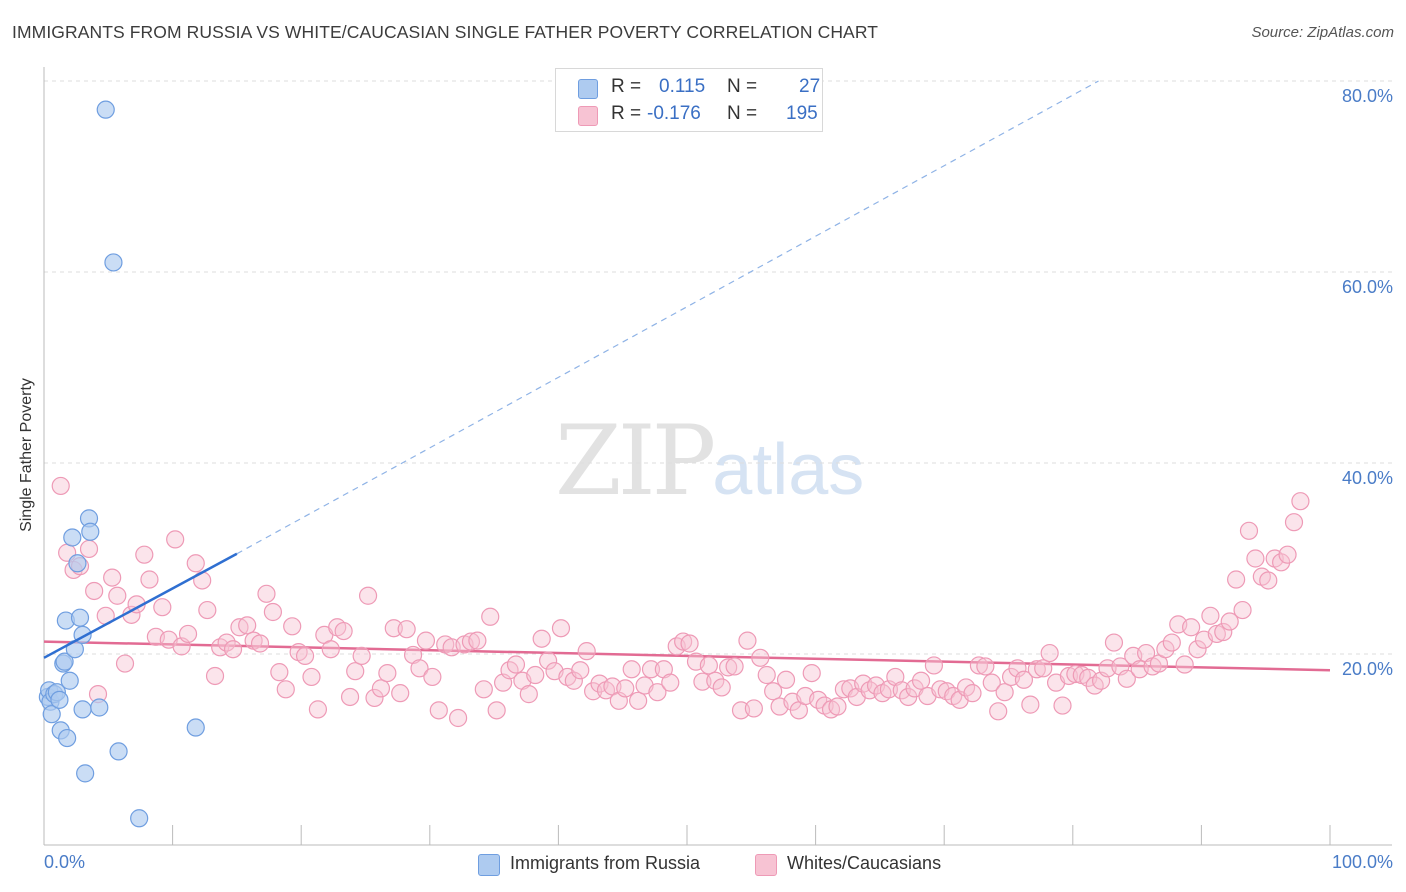 This screenshot has width=1406, height=892. I want to click on correlation-stats-box: R = 0.115 N = 27 R = -0.176 N = 195, so click(689, 100).